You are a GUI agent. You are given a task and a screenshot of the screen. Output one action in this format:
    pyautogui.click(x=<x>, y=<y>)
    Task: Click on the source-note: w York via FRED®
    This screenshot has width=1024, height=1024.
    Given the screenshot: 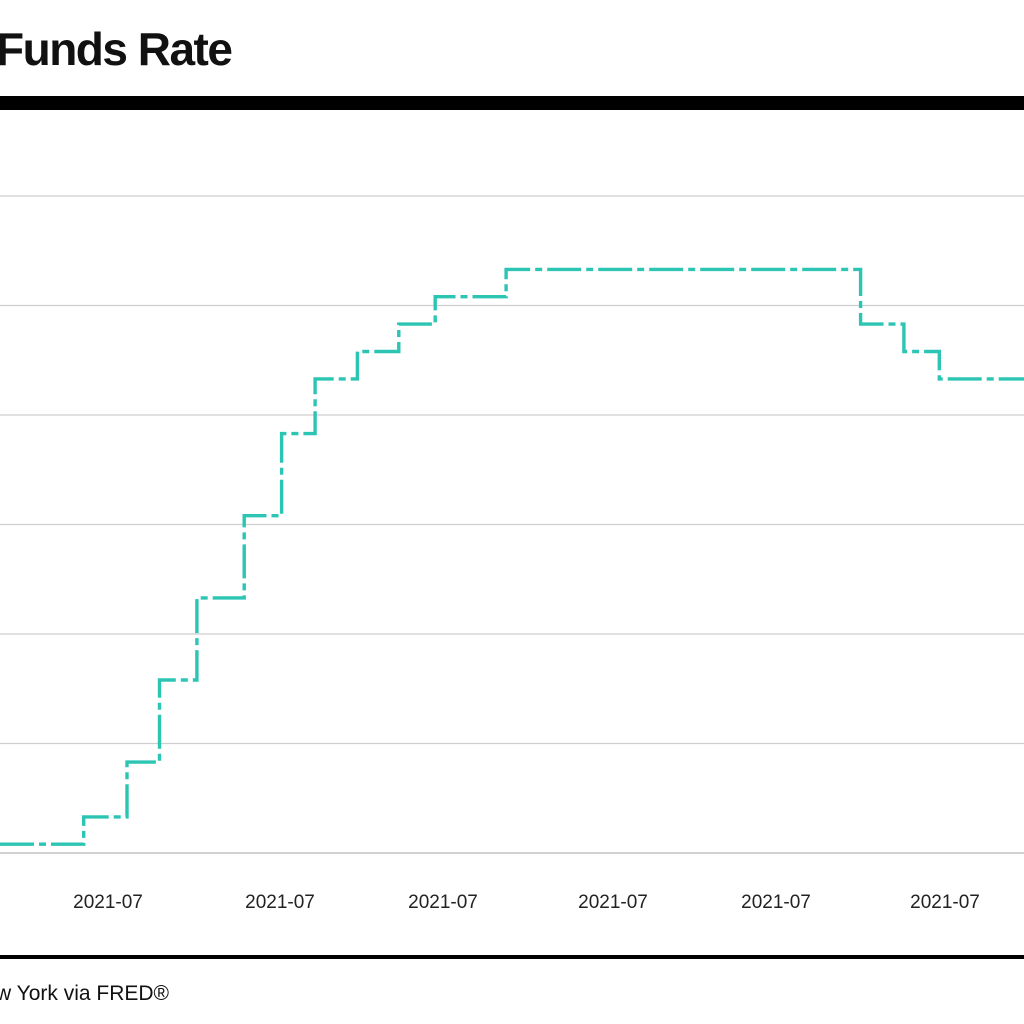 What is the action you would take?
    pyautogui.click(x=85, y=993)
    